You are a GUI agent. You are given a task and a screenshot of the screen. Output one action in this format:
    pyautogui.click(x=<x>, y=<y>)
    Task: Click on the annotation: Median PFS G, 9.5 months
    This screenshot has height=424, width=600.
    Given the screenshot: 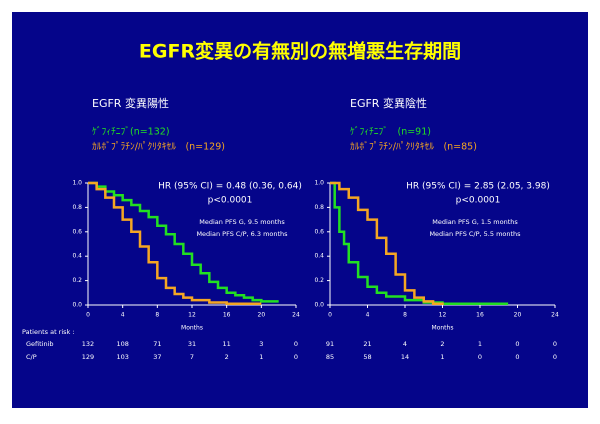 What is the action you would take?
    pyautogui.click(x=242, y=222)
    